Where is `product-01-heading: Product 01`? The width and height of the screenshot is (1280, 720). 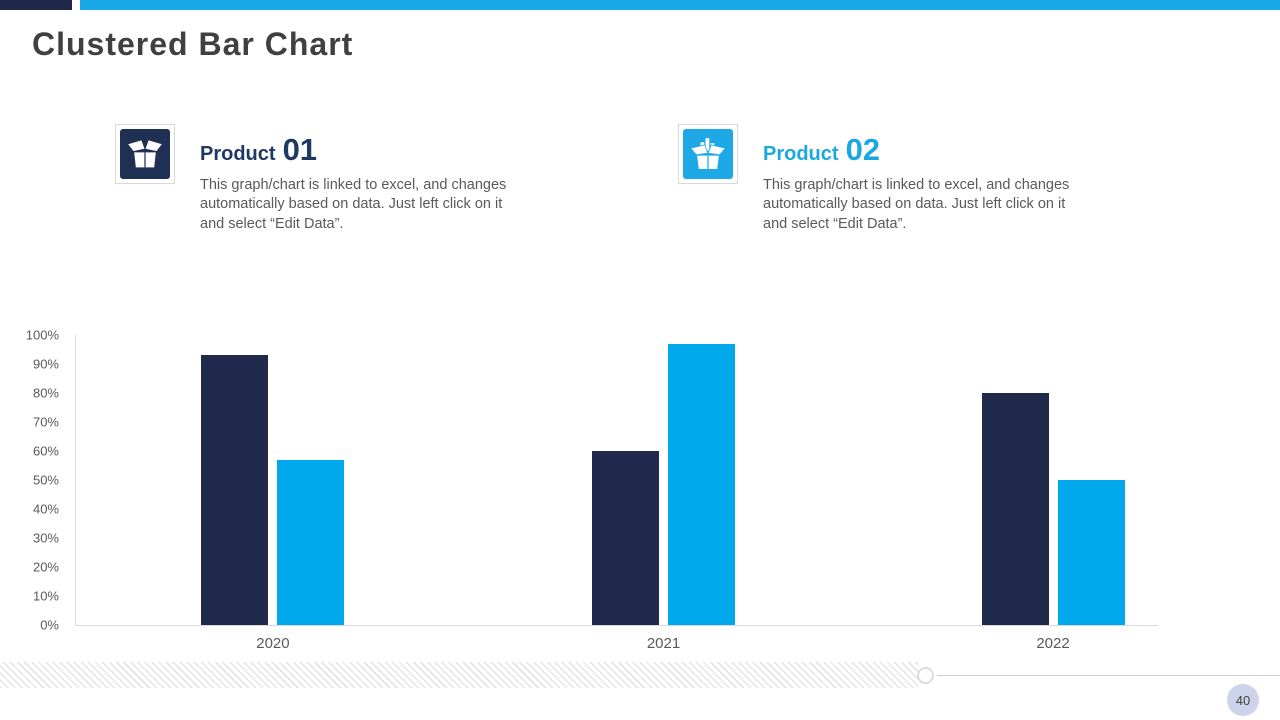
product-01-heading: Product 01 is located at coordinates (258, 150).